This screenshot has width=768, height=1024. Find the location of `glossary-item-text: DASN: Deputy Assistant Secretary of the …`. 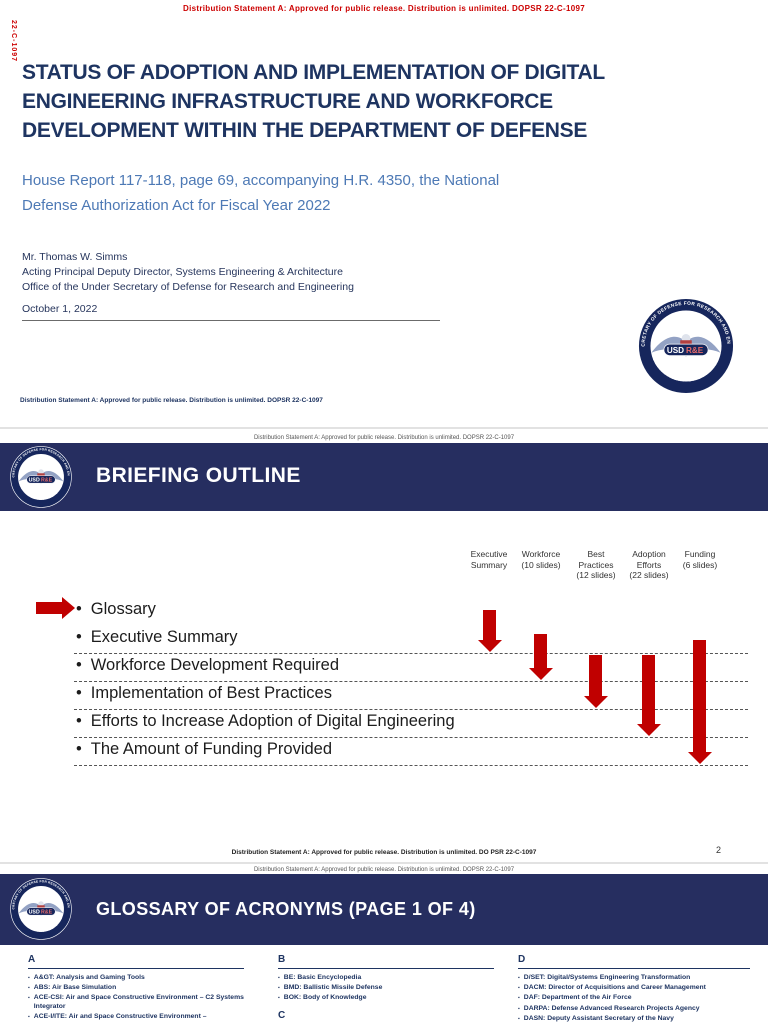

glossary-item-text: DASN: Deputy Assistant Secretary of the … is located at coordinates (598, 1018).